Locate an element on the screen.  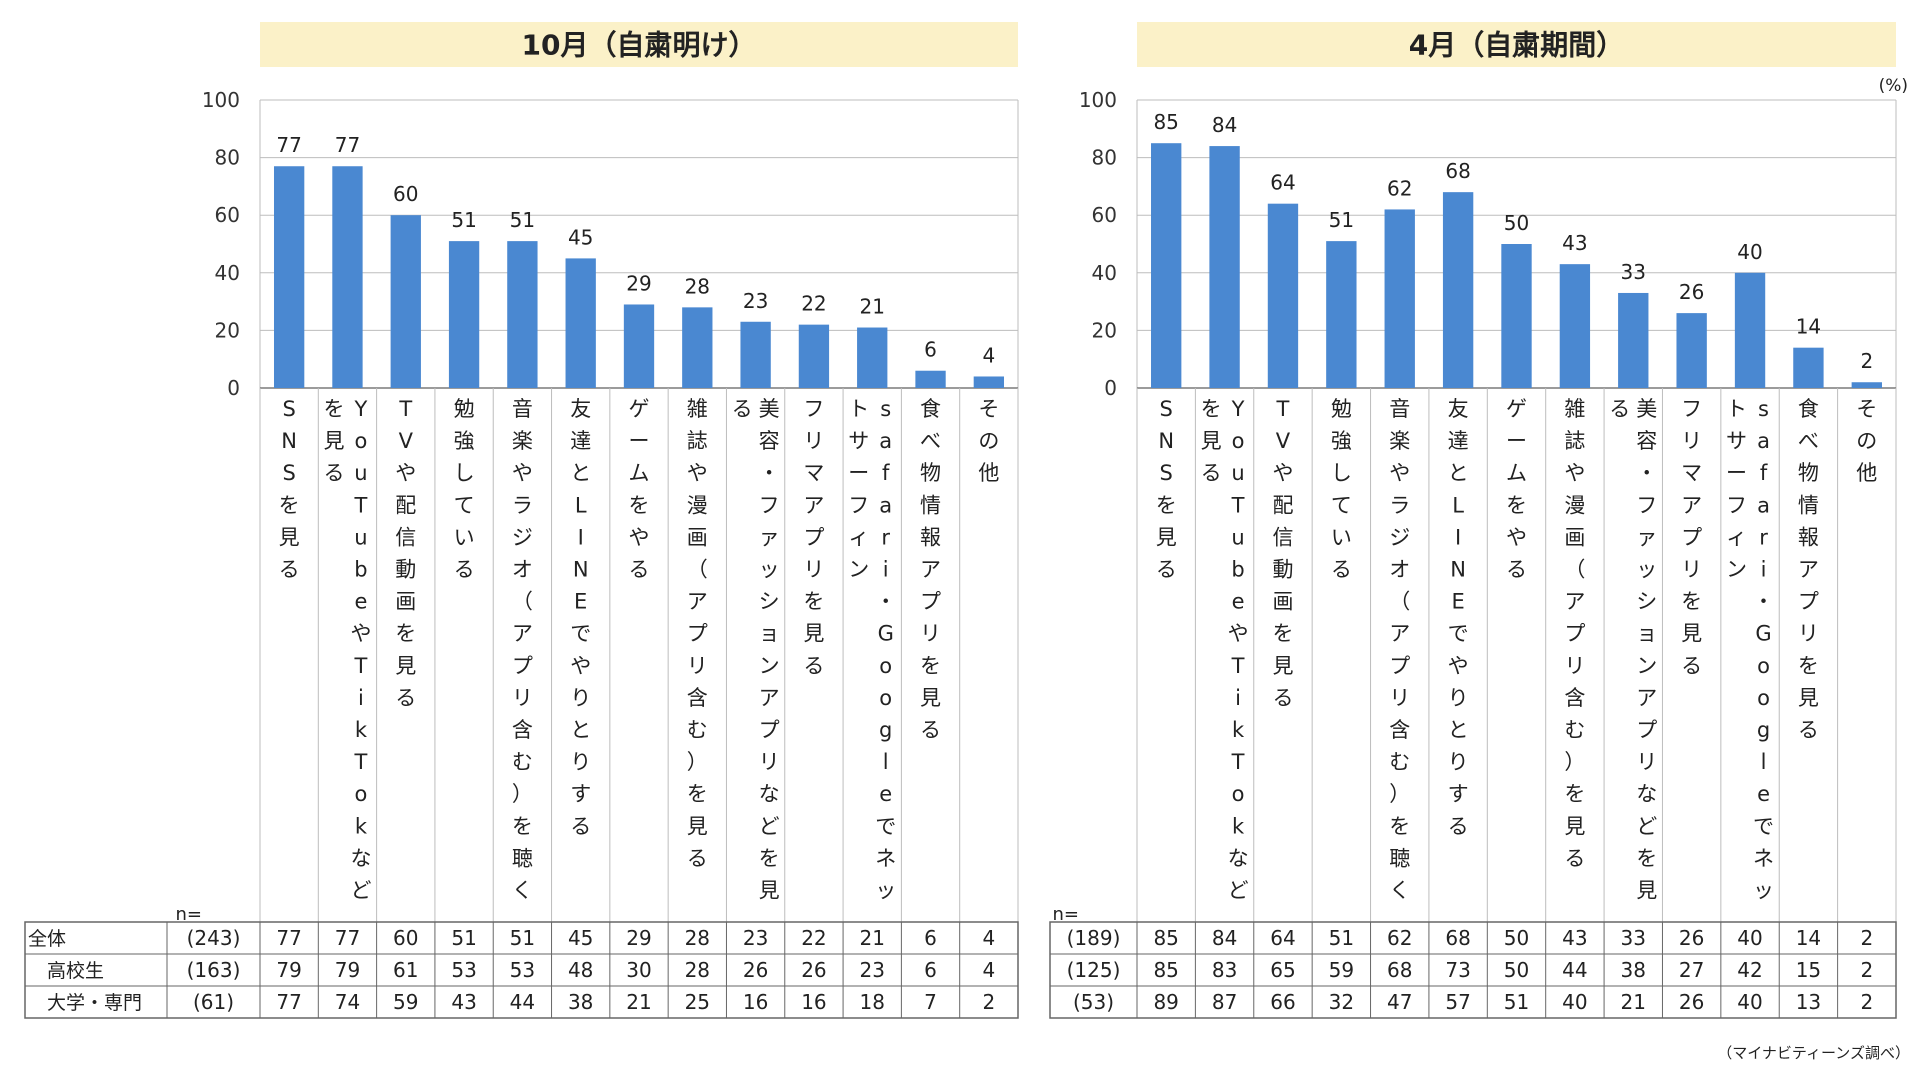
table-cell: 40 is located at coordinates (1574, 1002).